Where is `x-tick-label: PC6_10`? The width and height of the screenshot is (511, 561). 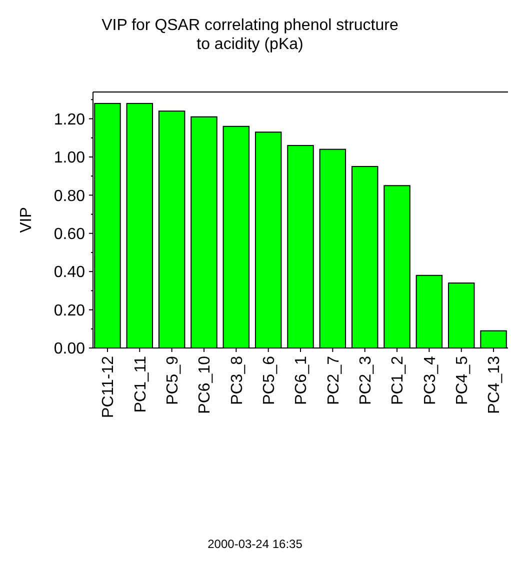
x-tick-label: PC6_10 is located at coordinates (205, 385).